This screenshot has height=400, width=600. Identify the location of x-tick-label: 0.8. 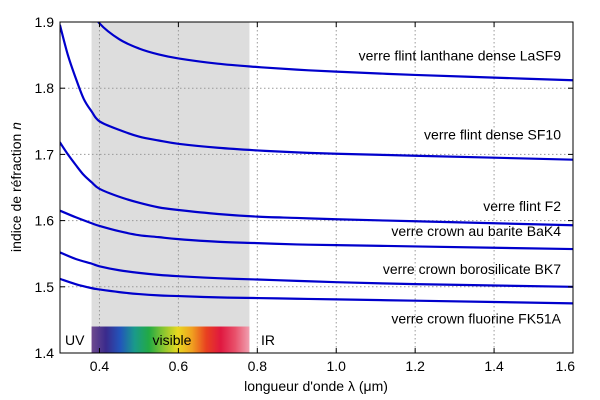
(258, 366).